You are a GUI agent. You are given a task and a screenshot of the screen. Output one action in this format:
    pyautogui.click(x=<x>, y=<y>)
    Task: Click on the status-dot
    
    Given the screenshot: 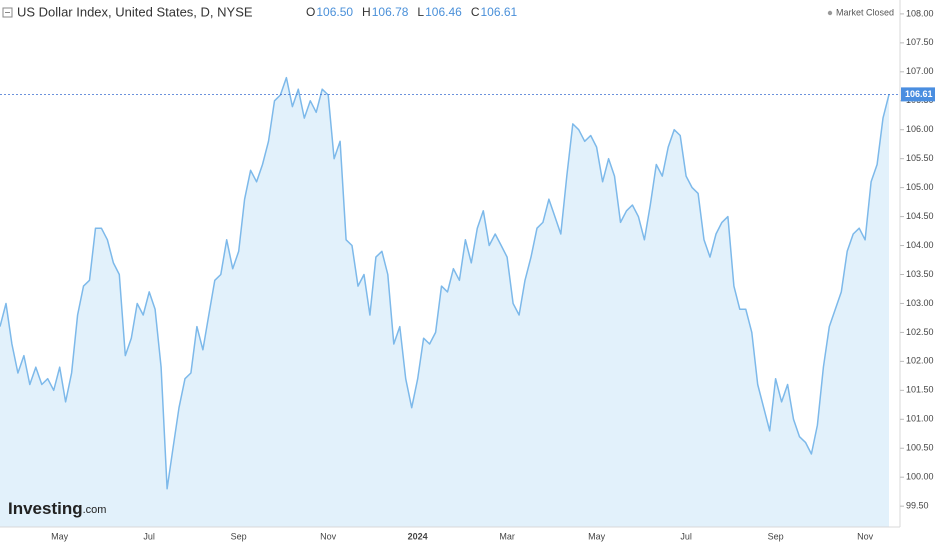 What is the action you would take?
    pyautogui.click(x=830, y=13)
    